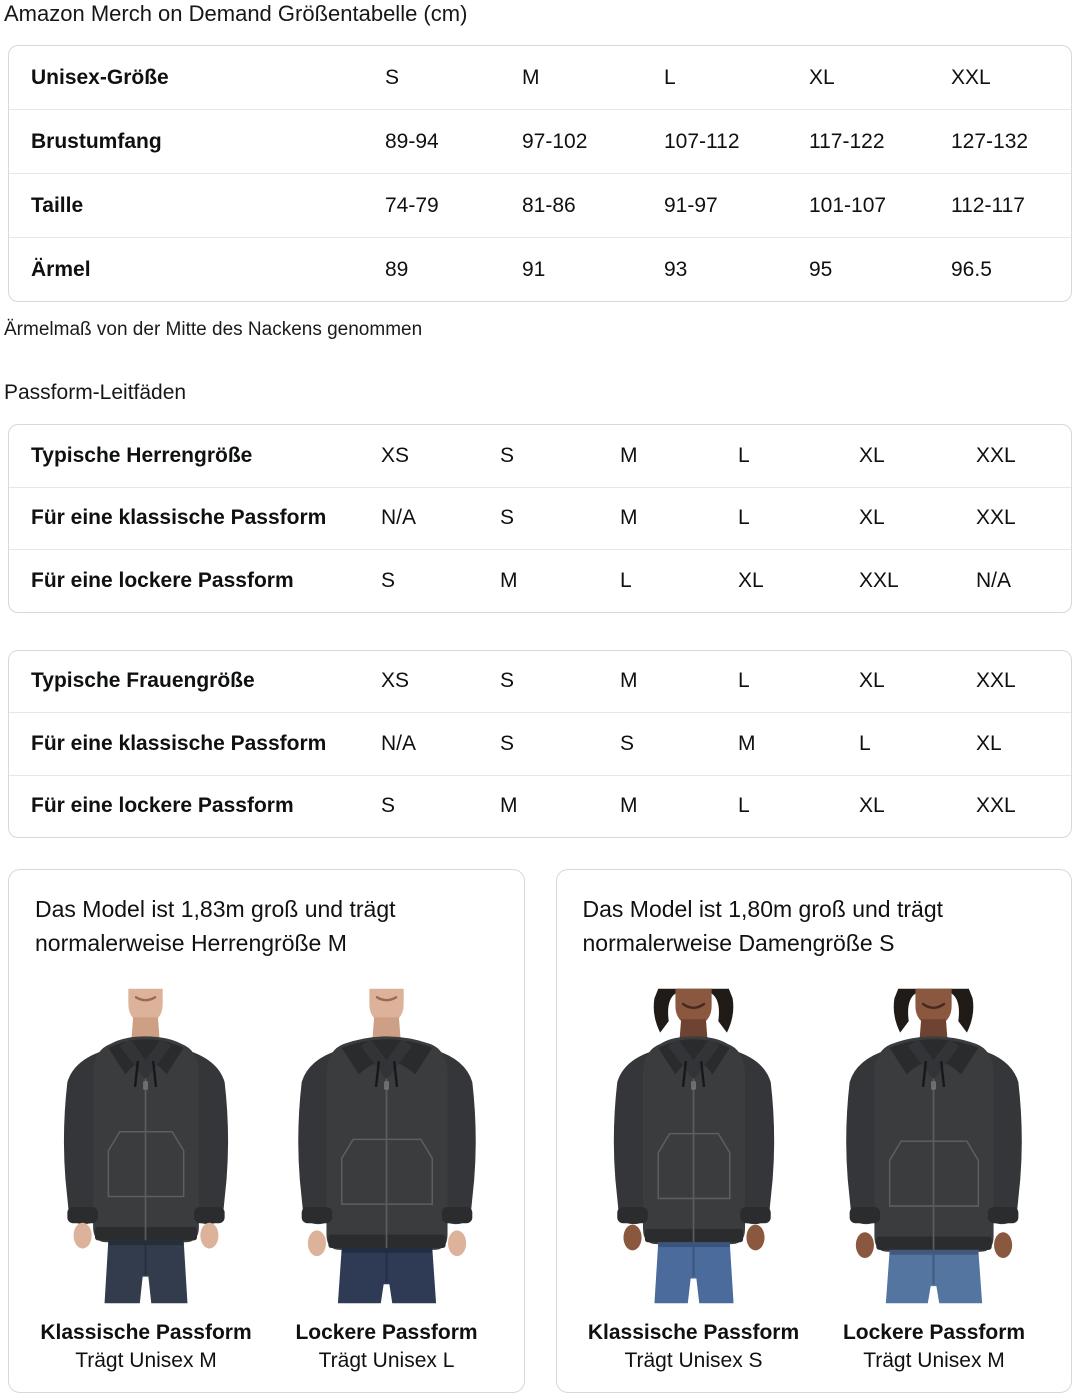 The image size is (1080, 1393). What do you see at coordinates (531, 77) in the screenshot?
I see `size-col-header: M` at bounding box center [531, 77].